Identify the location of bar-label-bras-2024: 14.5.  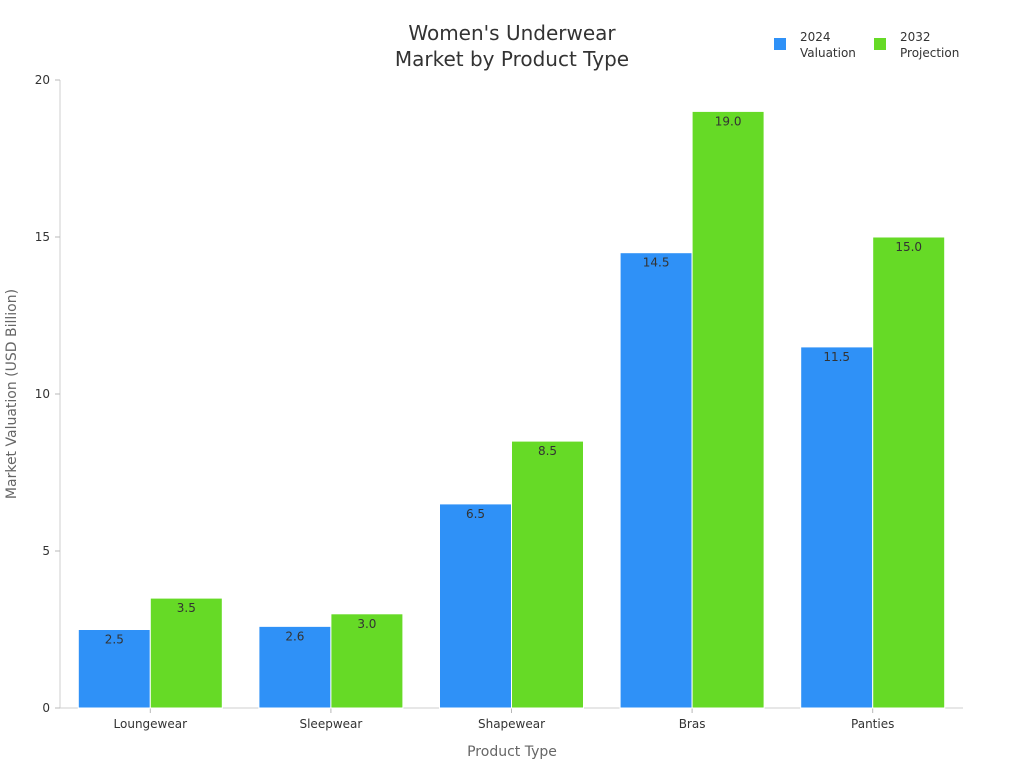
(656, 263).